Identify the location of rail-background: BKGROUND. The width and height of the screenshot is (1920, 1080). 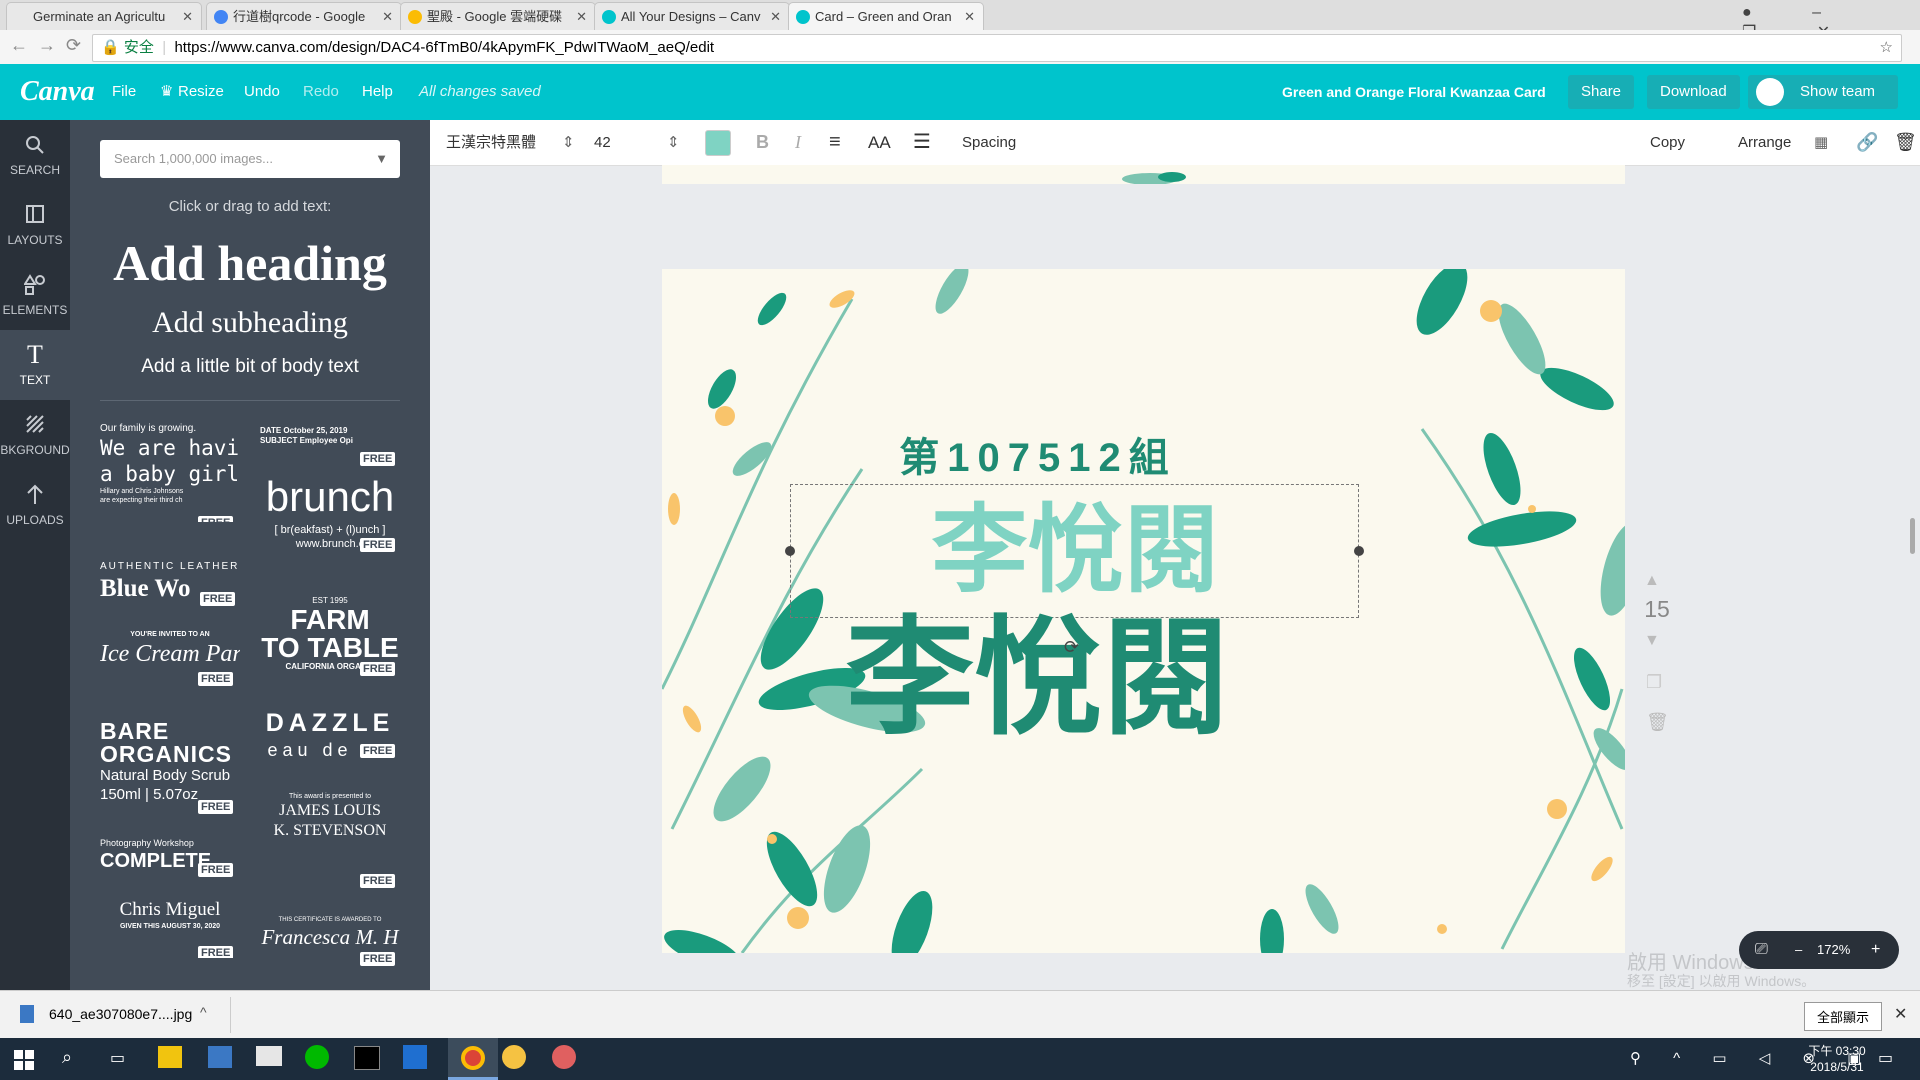
(35, 435).